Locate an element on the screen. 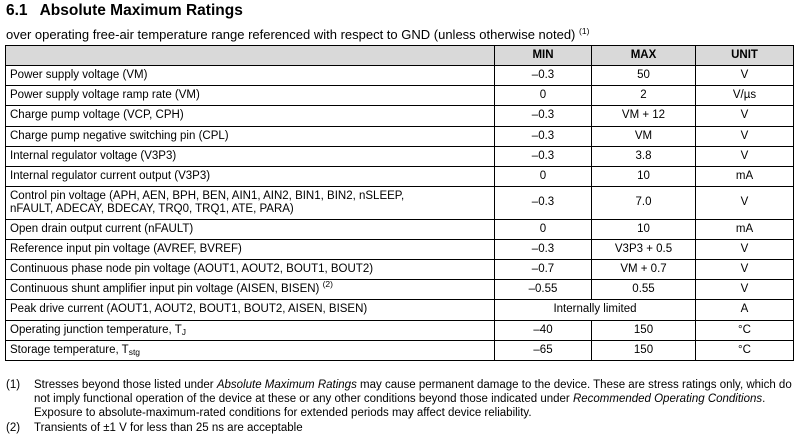 The image size is (798, 436). max-cell: 50 is located at coordinates (643, 75).